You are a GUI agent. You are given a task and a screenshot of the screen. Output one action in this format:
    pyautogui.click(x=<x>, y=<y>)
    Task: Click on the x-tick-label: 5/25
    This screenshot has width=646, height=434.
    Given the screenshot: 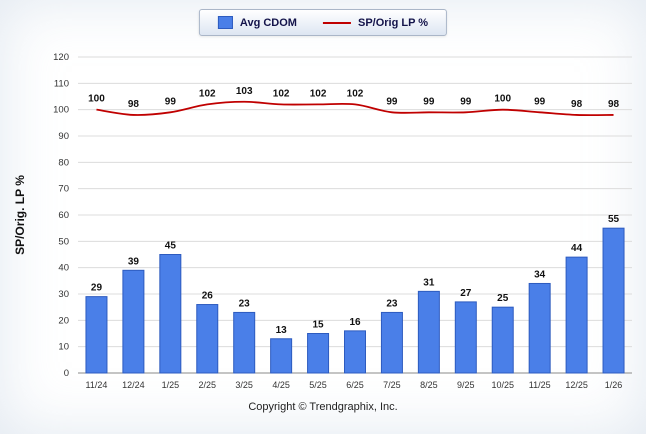 What is the action you would take?
    pyautogui.click(x=318, y=385)
    